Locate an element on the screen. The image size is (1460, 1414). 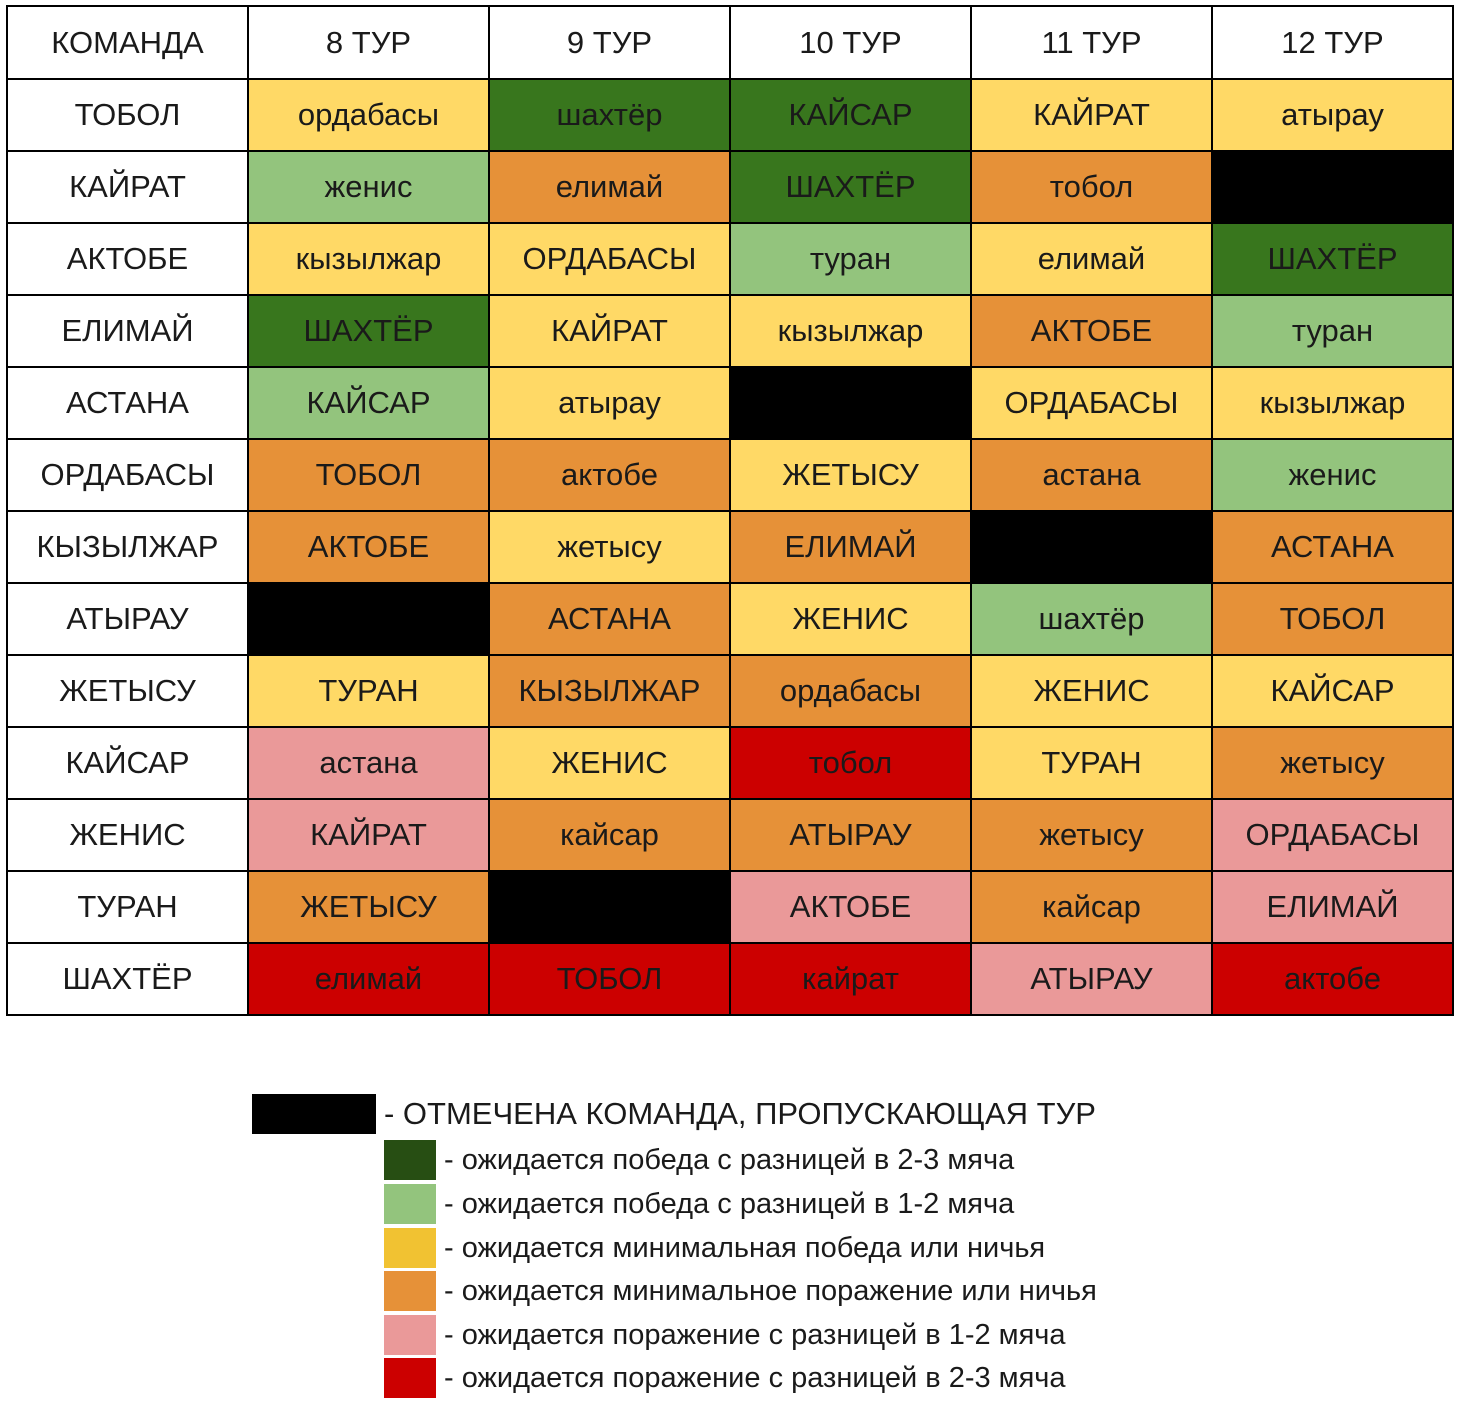
match-cell: кызылжар is located at coordinates (850, 331).